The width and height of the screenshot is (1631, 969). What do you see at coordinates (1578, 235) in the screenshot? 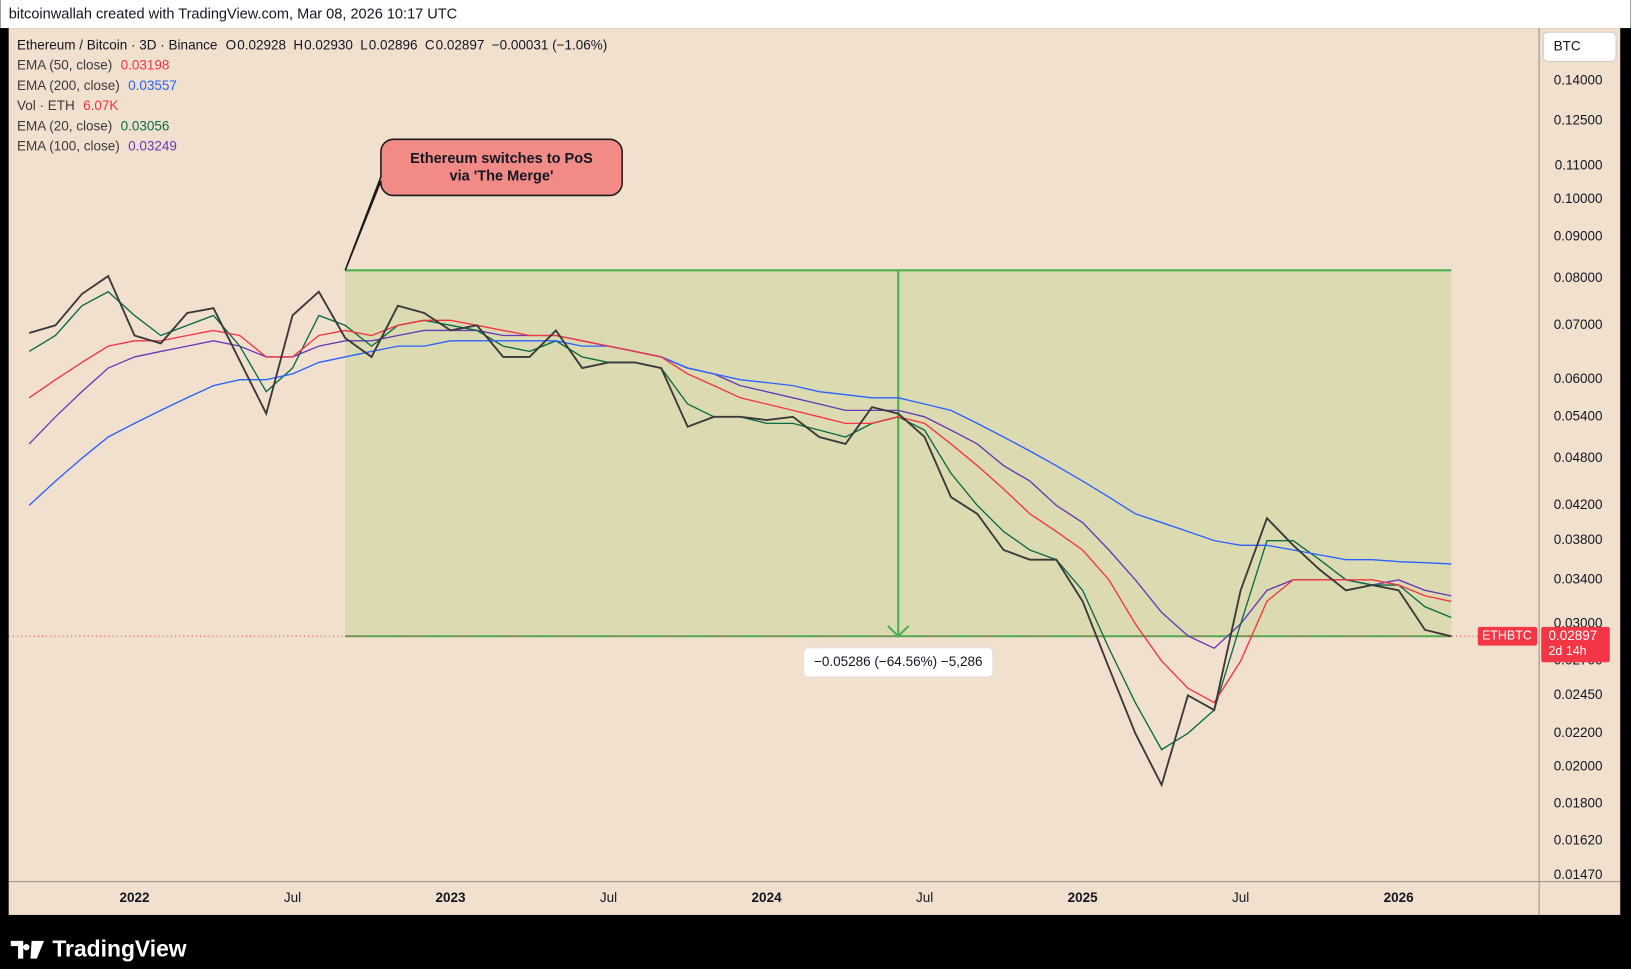
I see `y-tick-label: 0.09000` at bounding box center [1578, 235].